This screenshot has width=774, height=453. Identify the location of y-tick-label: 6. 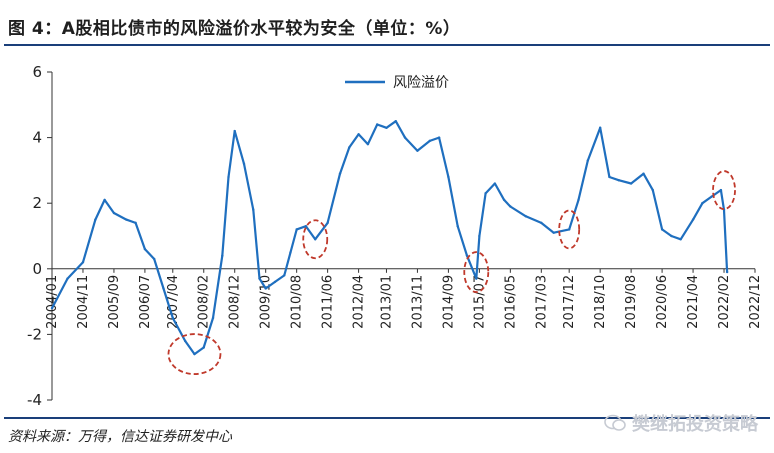
(37, 72).